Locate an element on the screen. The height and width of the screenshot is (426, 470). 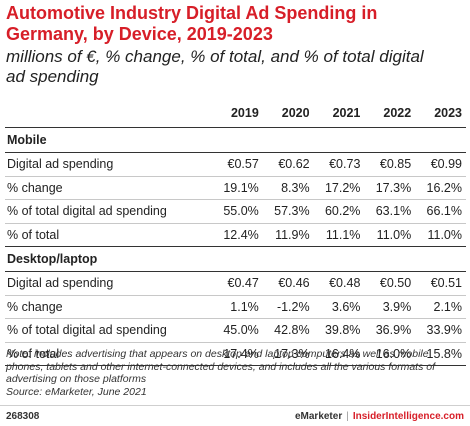
value-cell: €0.47 is located at coordinates (237, 283).